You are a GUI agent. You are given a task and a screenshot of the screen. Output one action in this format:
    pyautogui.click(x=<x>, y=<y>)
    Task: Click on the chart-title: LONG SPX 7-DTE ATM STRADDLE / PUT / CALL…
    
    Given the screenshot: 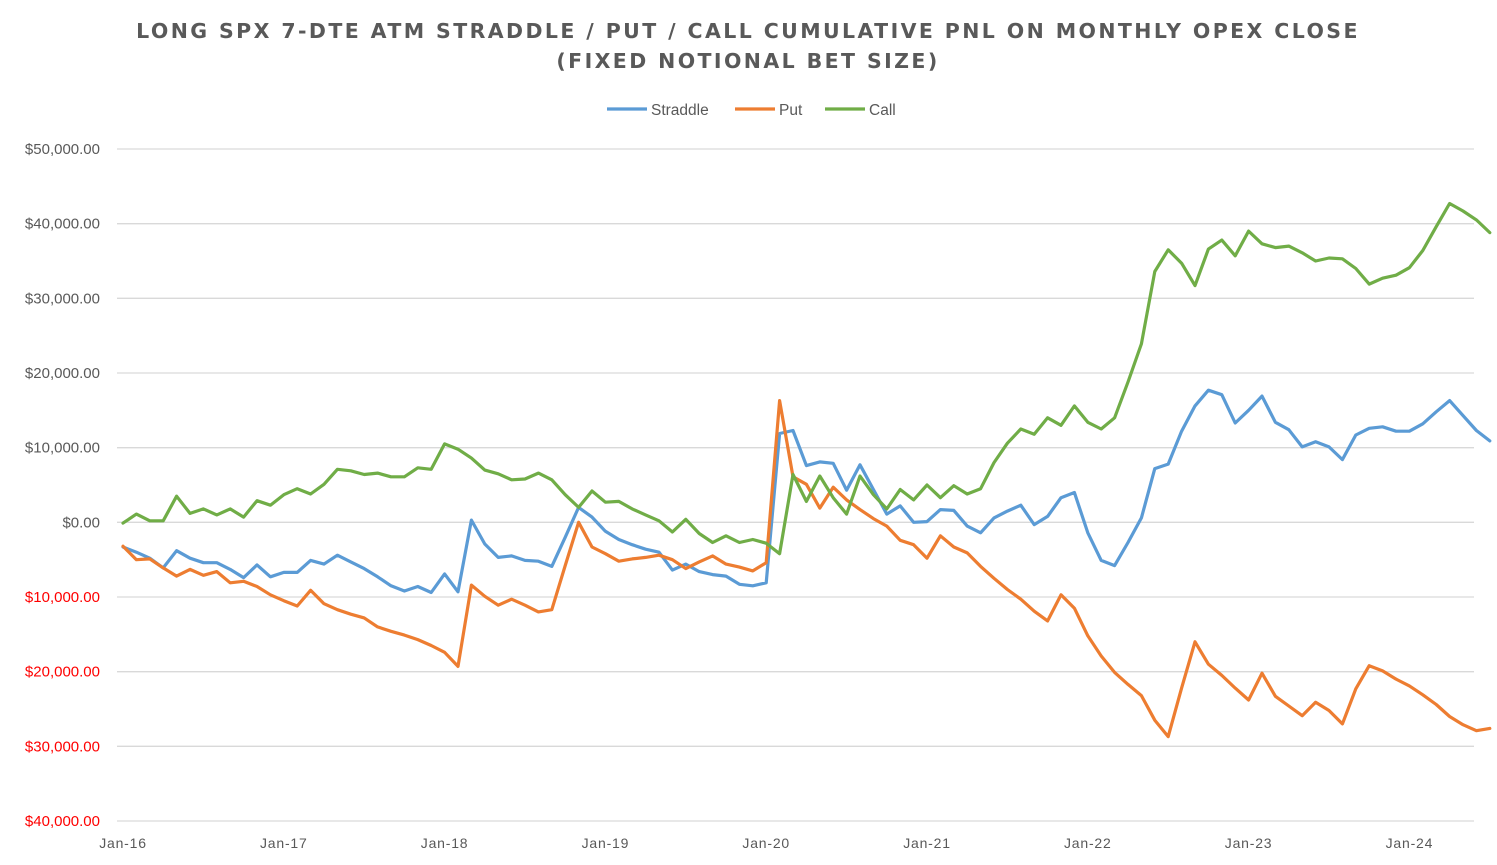 What is the action you would take?
    pyautogui.click(x=748, y=31)
    